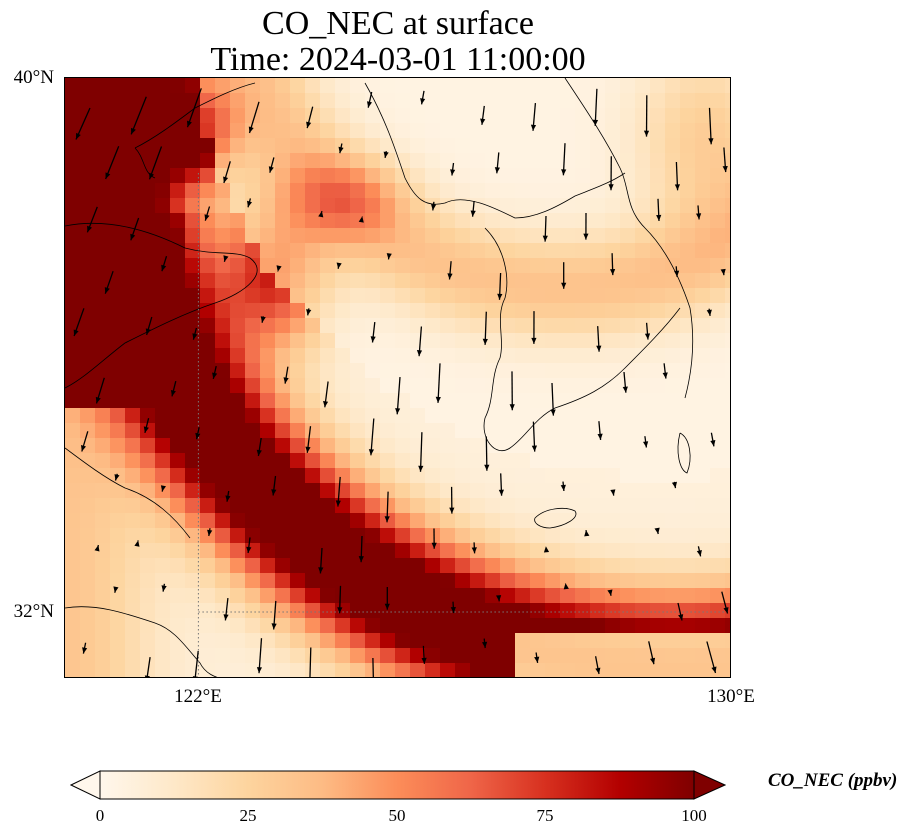 Image resolution: width=920 pixels, height=836 pixels. Describe the element at coordinates (128, 493) in the screenshot. I see `coastline-segment` at that location.